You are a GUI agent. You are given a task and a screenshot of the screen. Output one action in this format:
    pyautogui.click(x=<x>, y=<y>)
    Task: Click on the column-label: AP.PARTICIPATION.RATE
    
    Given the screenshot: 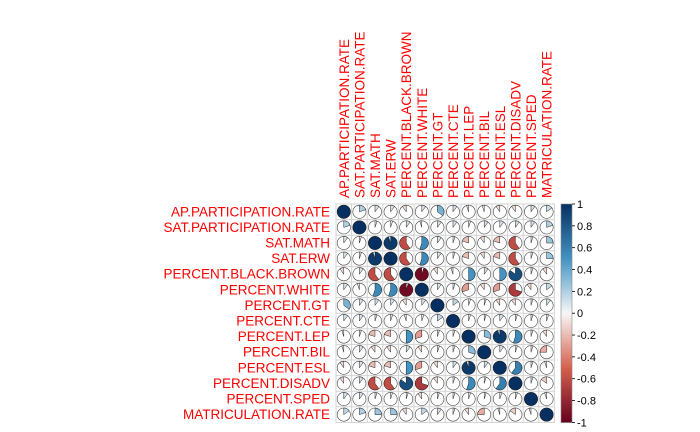 What is the action you would take?
    pyautogui.click(x=344, y=118)
    